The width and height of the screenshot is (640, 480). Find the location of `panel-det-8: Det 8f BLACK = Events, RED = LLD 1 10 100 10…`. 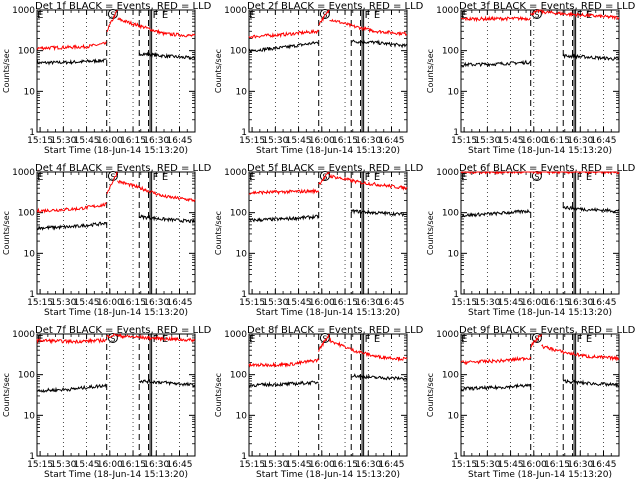

panel-det-8: Det 8f BLACK = Events, RED = LLD 1 10 100 10… is located at coordinates (319, 402).